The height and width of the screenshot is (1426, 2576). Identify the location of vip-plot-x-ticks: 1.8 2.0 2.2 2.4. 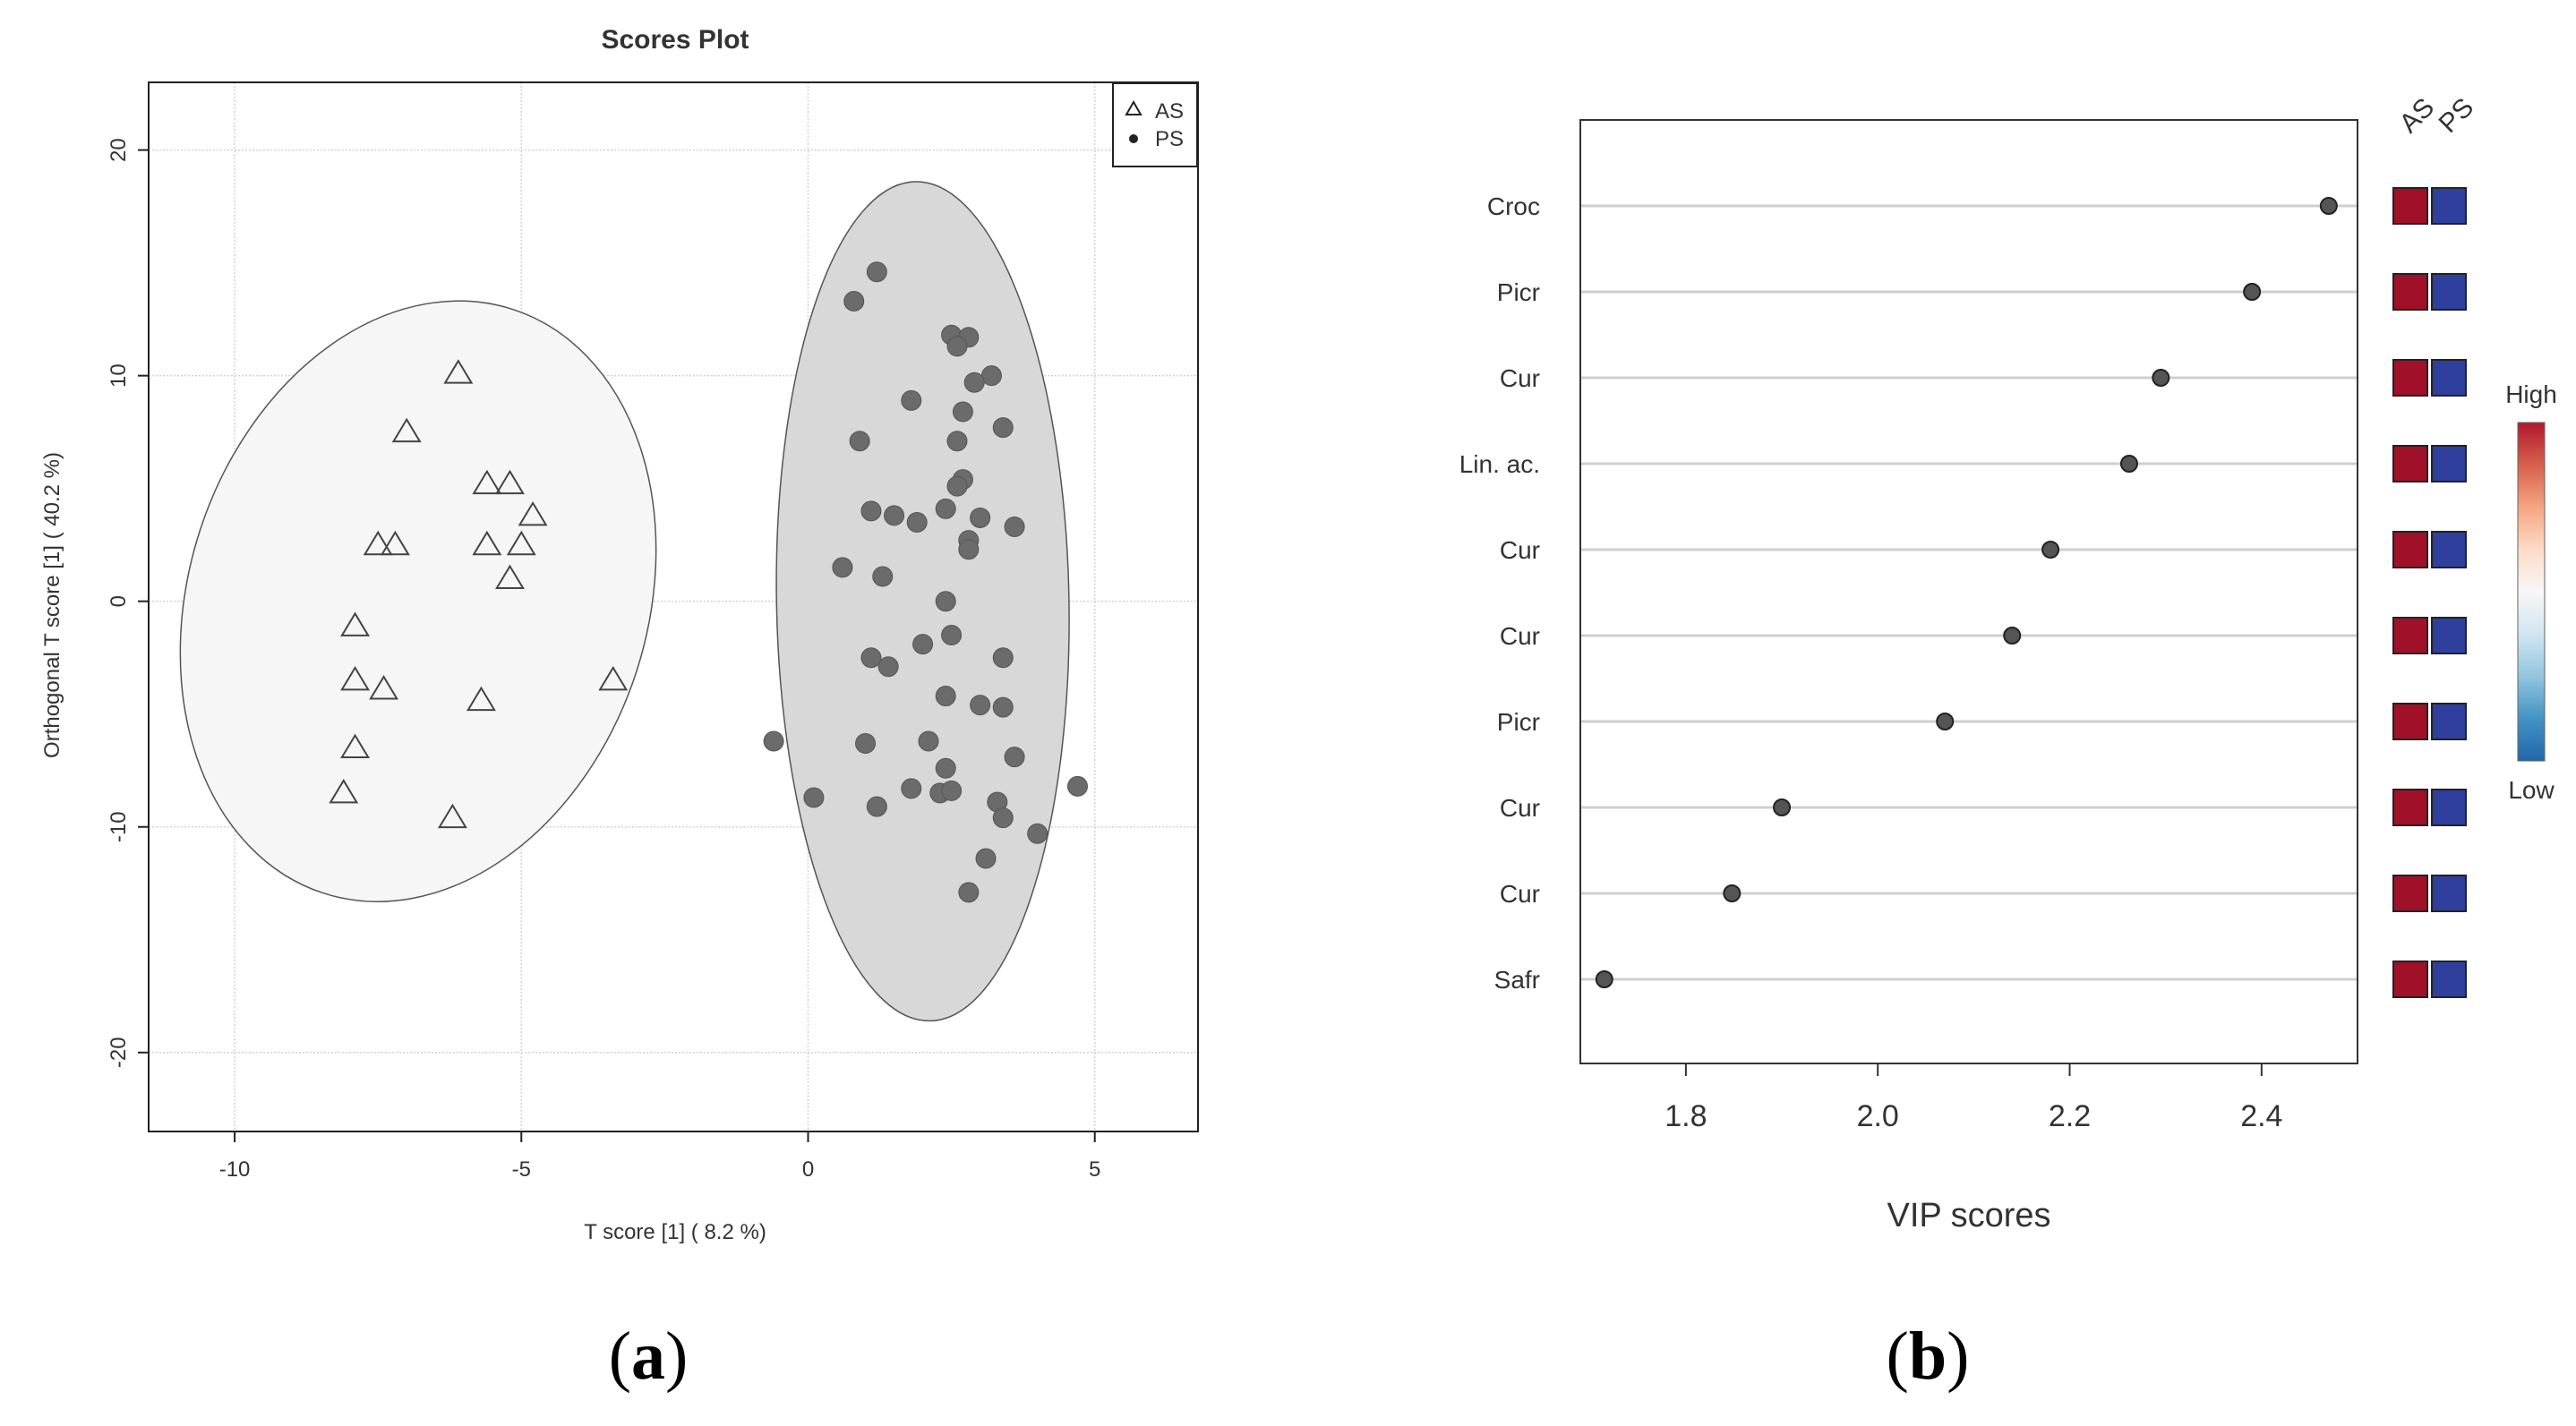
(1973, 1098).